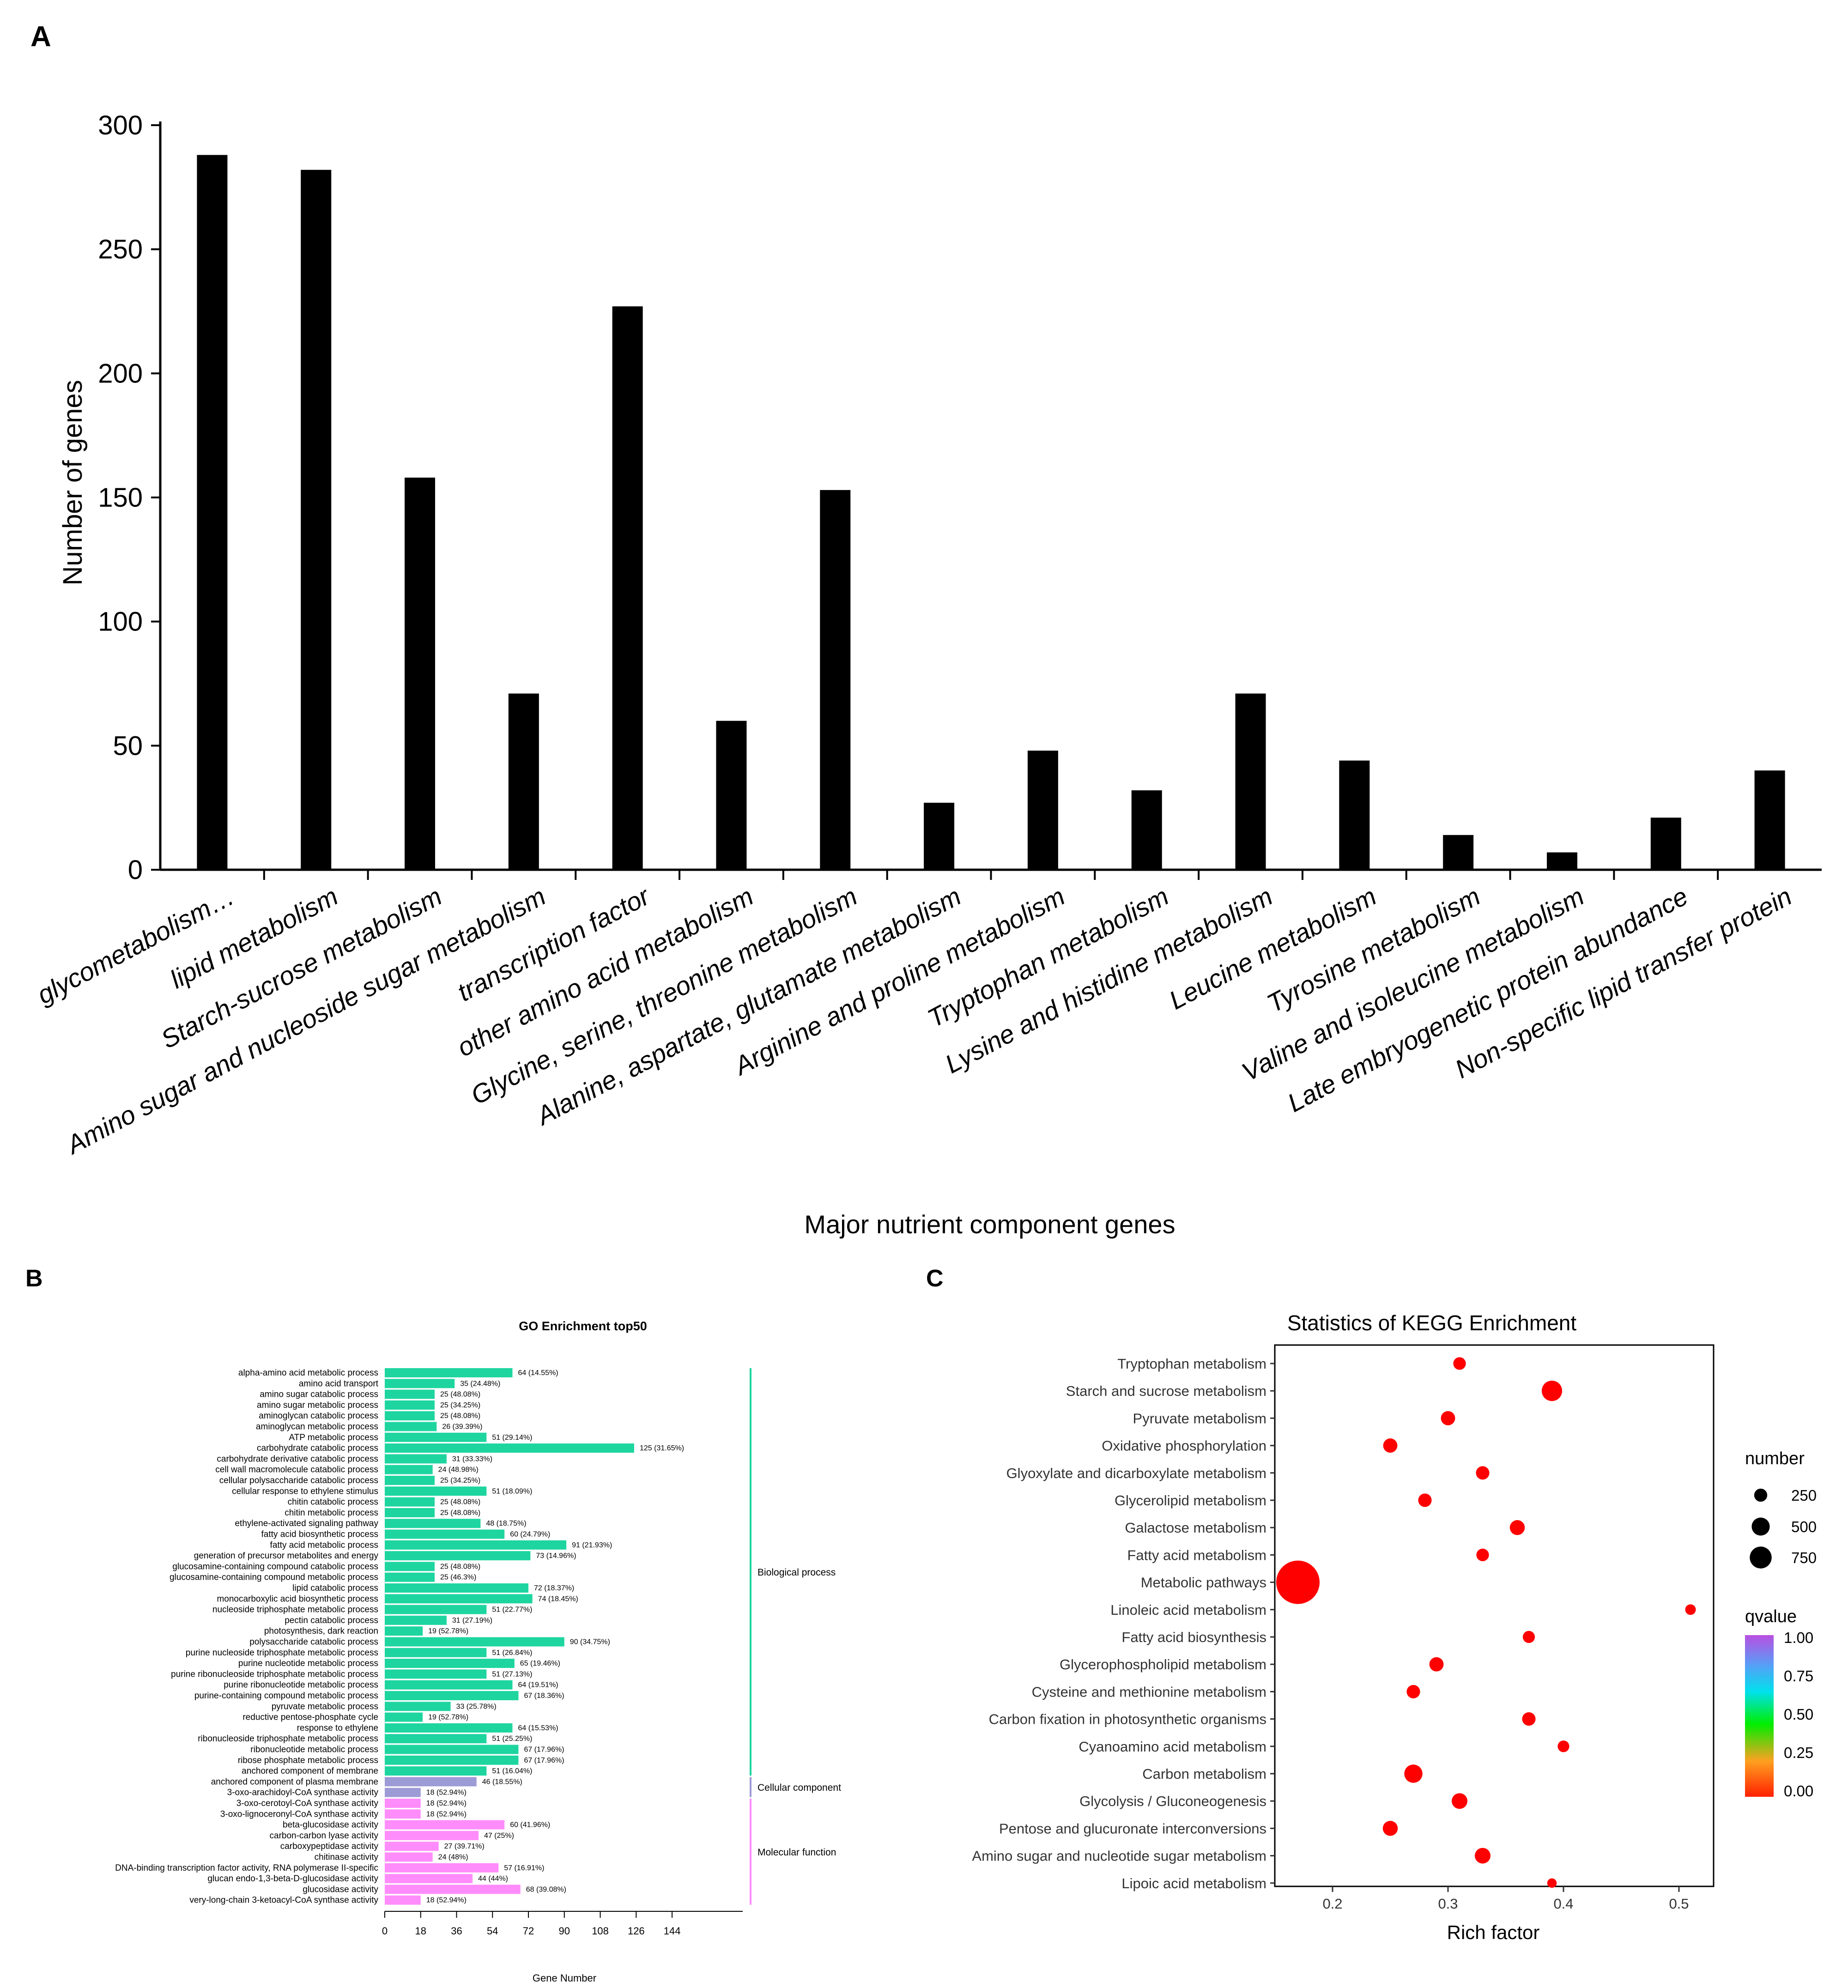 This screenshot has height=1988, width=1848. I want to click on value-label: 31 (33.33%), so click(472, 1459).